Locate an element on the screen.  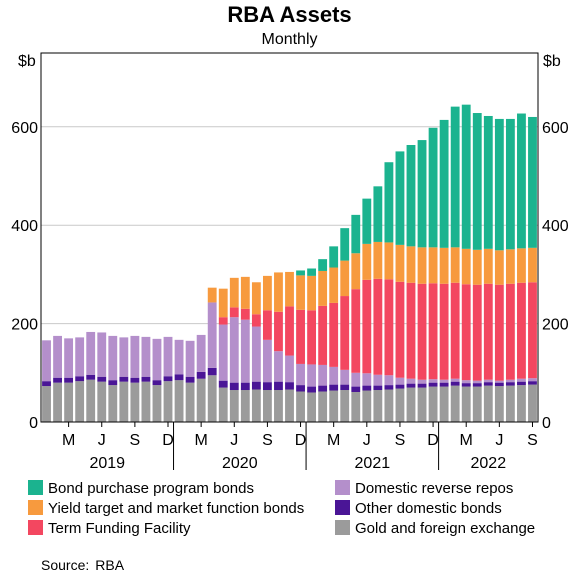
legend-item-reverse-repos: Domestic reverse repos is located at coordinates (424, 490).